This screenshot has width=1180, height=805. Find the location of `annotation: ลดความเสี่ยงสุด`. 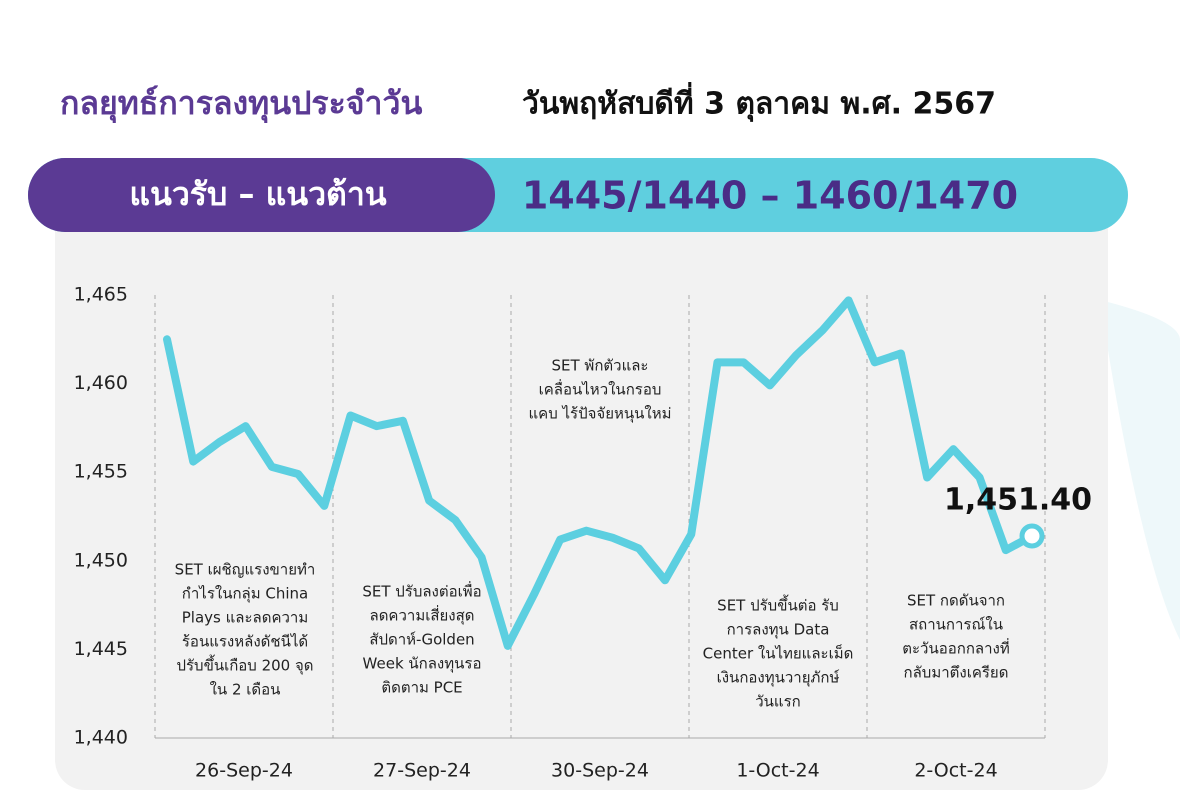

annotation: ลดความเสี่ยงสุด is located at coordinates (422, 615).